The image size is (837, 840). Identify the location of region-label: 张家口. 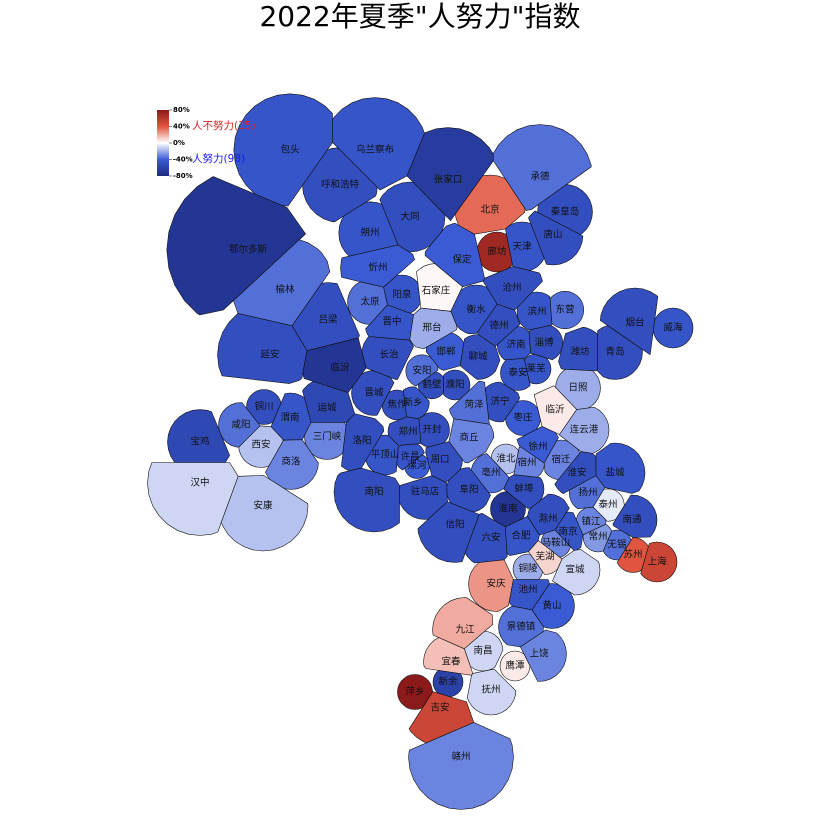
(448, 180).